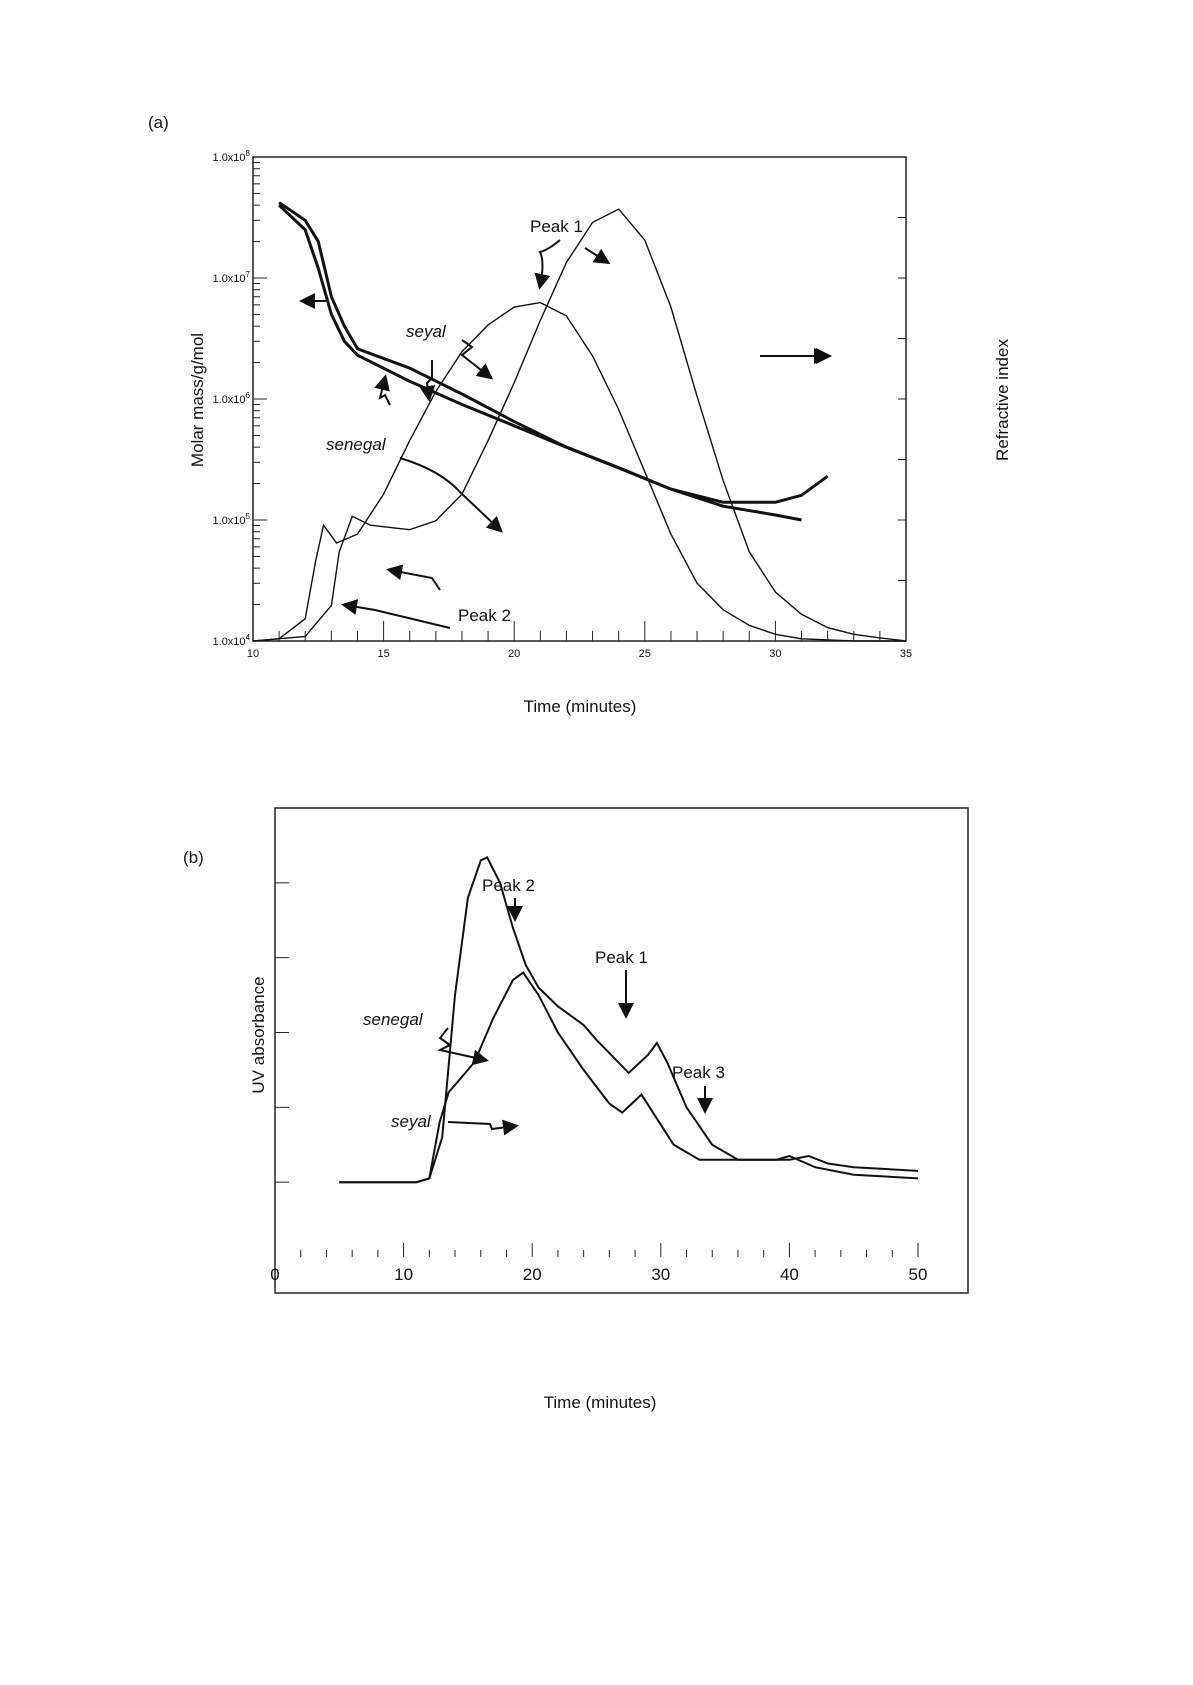 The width and height of the screenshot is (1193, 1685). What do you see at coordinates (514, 654) in the screenshot?
I see `x-tick-label-a: 20` at bounding box center [514, 654].